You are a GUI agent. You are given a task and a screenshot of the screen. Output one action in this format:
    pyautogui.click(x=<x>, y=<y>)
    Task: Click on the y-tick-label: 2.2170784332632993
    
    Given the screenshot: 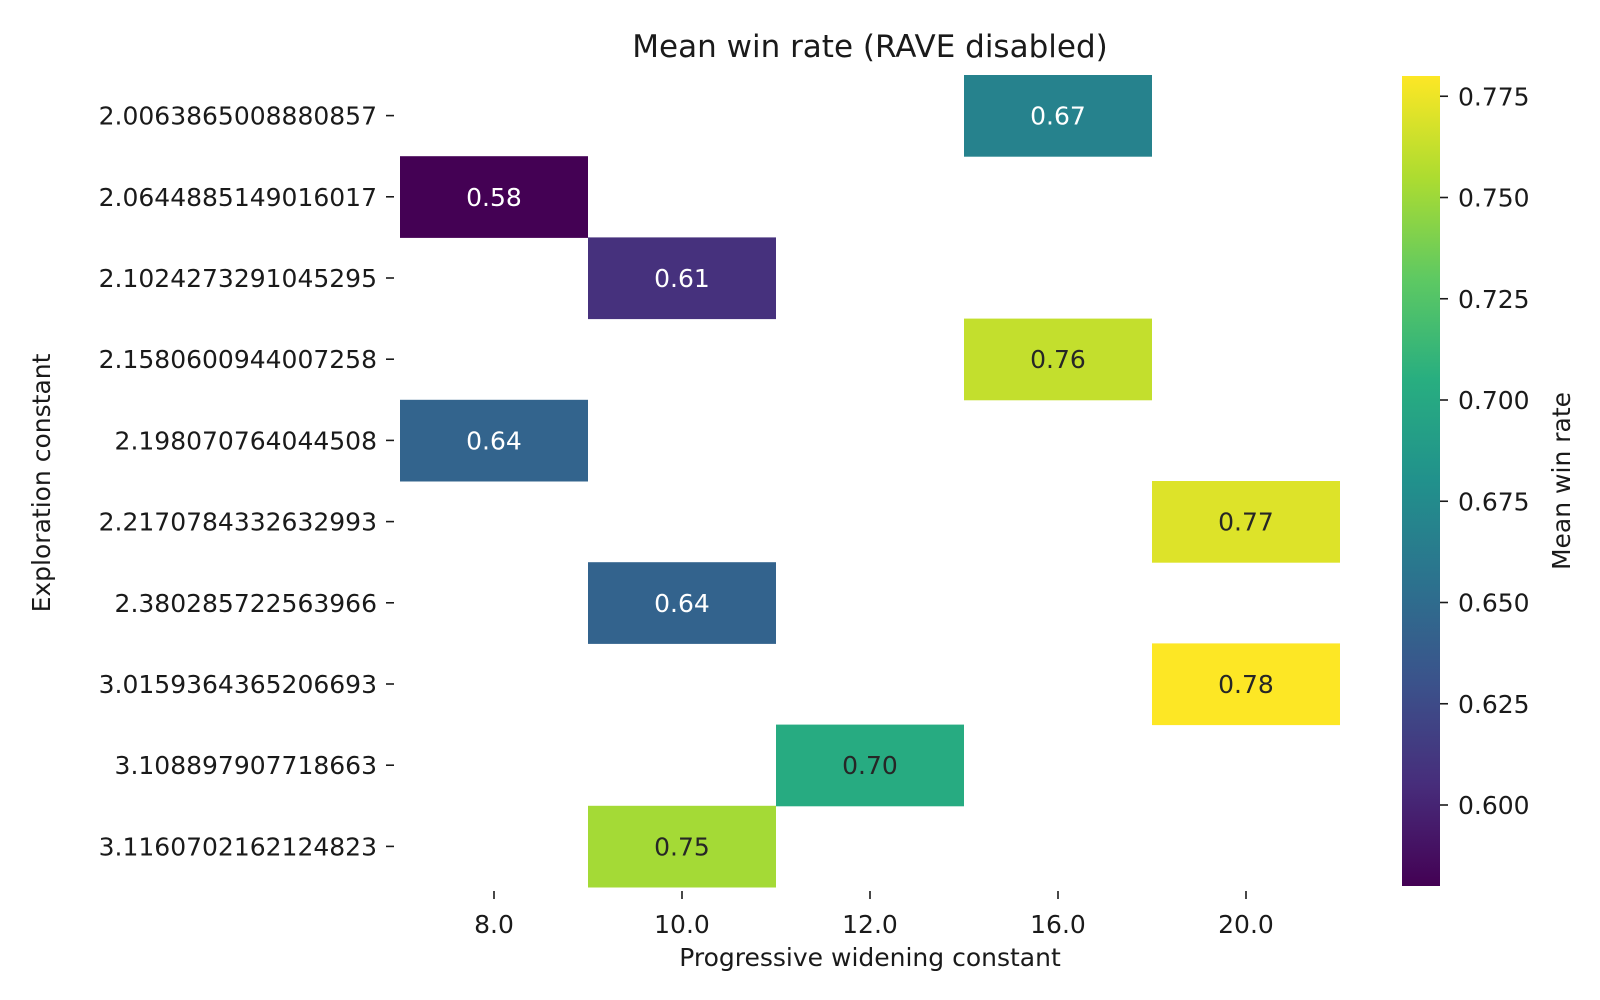 What is the action you would take?
    pyautogui.click(x=238, y=522)
    